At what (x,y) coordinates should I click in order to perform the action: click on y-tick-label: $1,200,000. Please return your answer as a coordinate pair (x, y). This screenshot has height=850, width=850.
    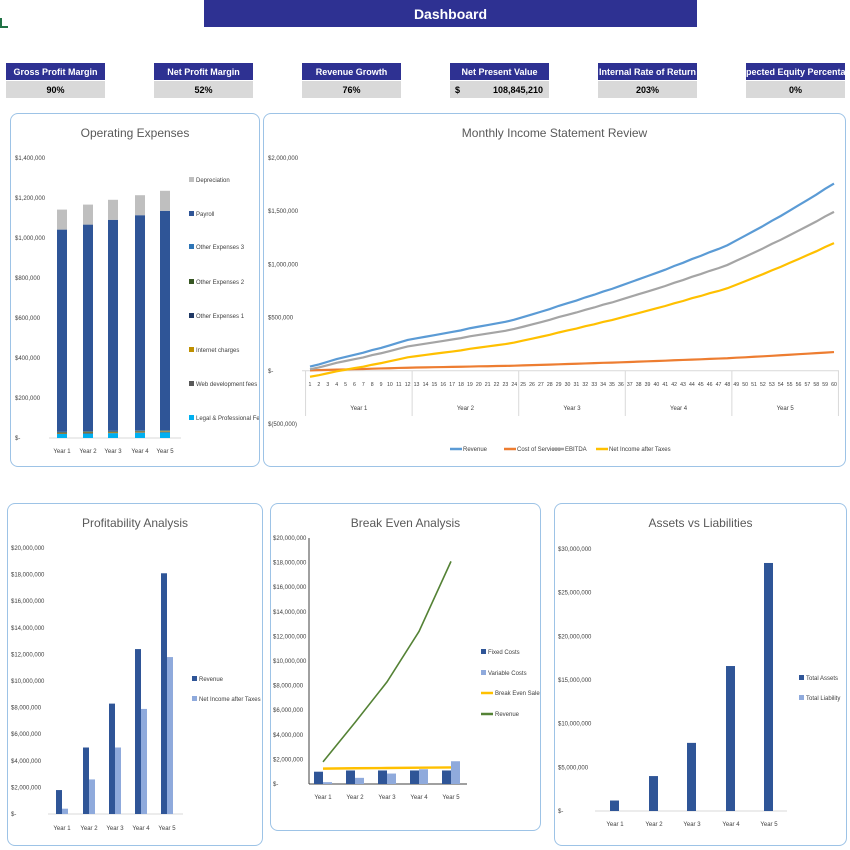
    Looking at the image, I should click on (30, 199).